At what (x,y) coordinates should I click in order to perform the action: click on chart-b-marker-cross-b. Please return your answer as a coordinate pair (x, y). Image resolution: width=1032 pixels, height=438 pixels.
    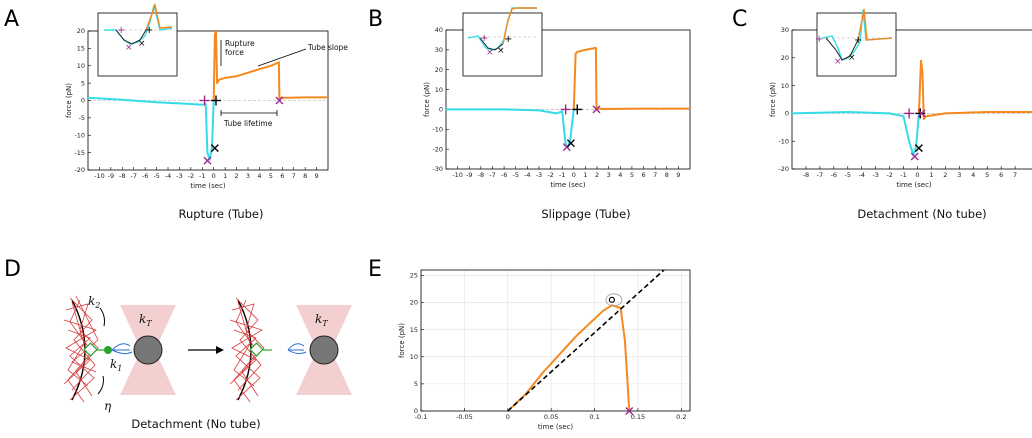
    Looking at the image, I should click on (596, 109).